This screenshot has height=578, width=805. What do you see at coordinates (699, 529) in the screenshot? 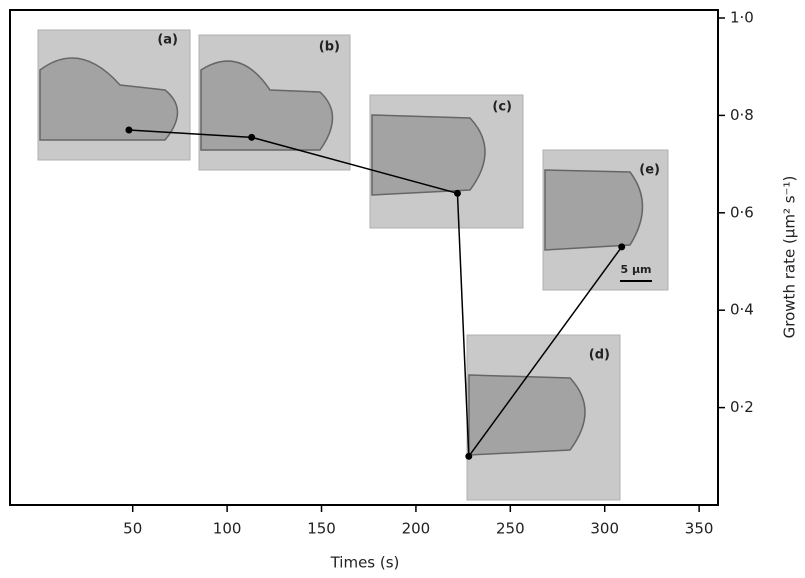
I see `x-tick-label: 350` at bounding box center [699, 529].